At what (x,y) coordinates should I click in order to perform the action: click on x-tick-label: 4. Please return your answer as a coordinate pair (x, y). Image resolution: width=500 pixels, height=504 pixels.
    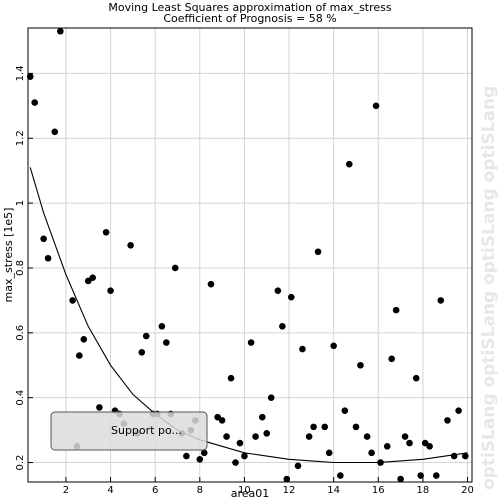
    Looking at the image, I should click on (110, 490).